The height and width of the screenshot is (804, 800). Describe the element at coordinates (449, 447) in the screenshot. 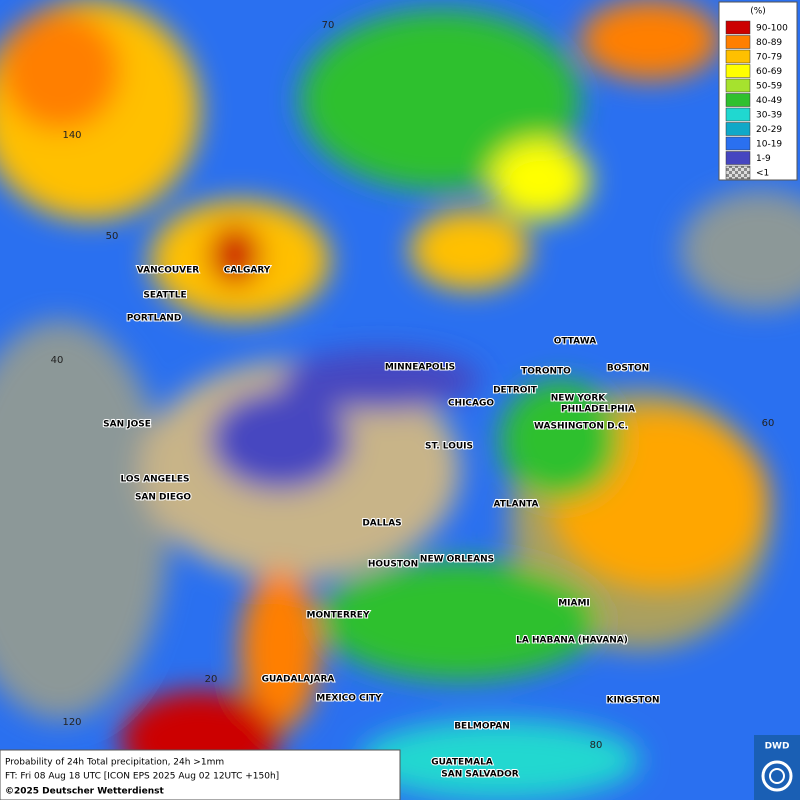

I see `city-label: ST. LOUIS` at that location.